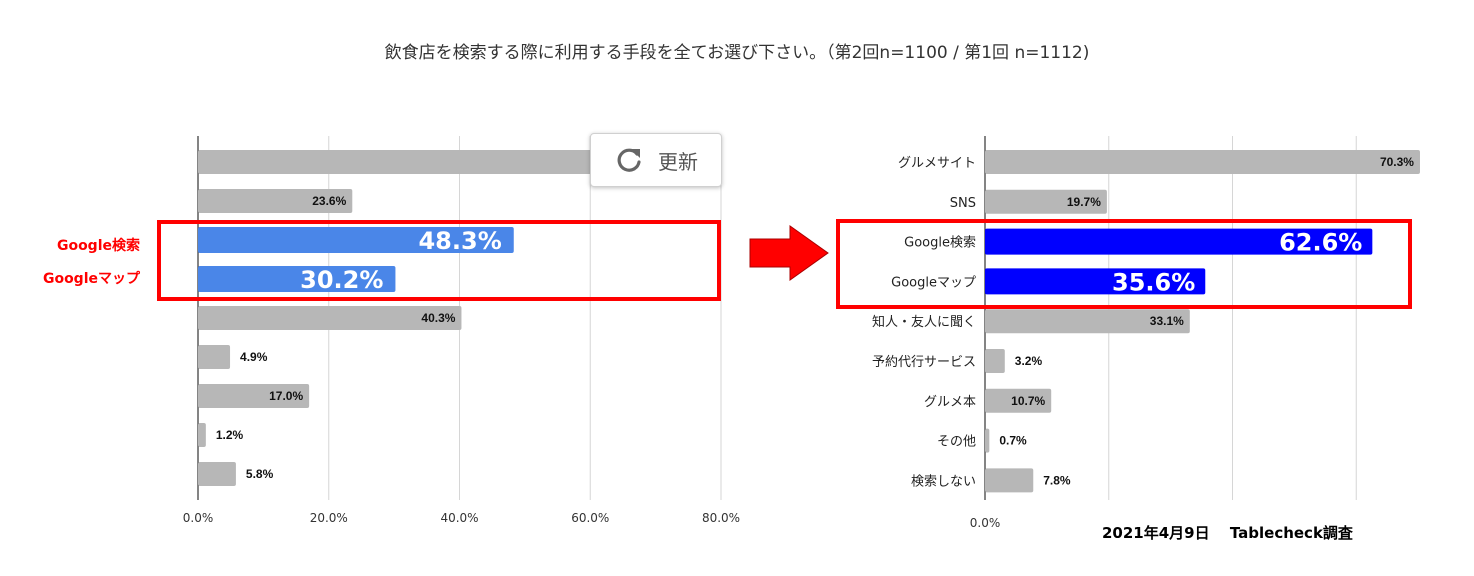 The width and height of the screenshot is (1474, 576). I want to click on data-label: 5.8%, so click(260, 474).